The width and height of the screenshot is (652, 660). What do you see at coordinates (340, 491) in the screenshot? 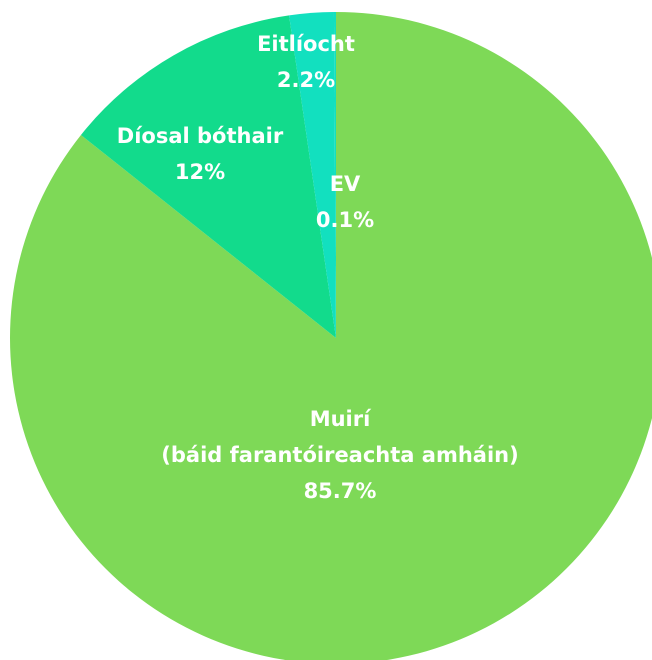
I see `value-label: 85.7%` at bounding box center [340, 491].